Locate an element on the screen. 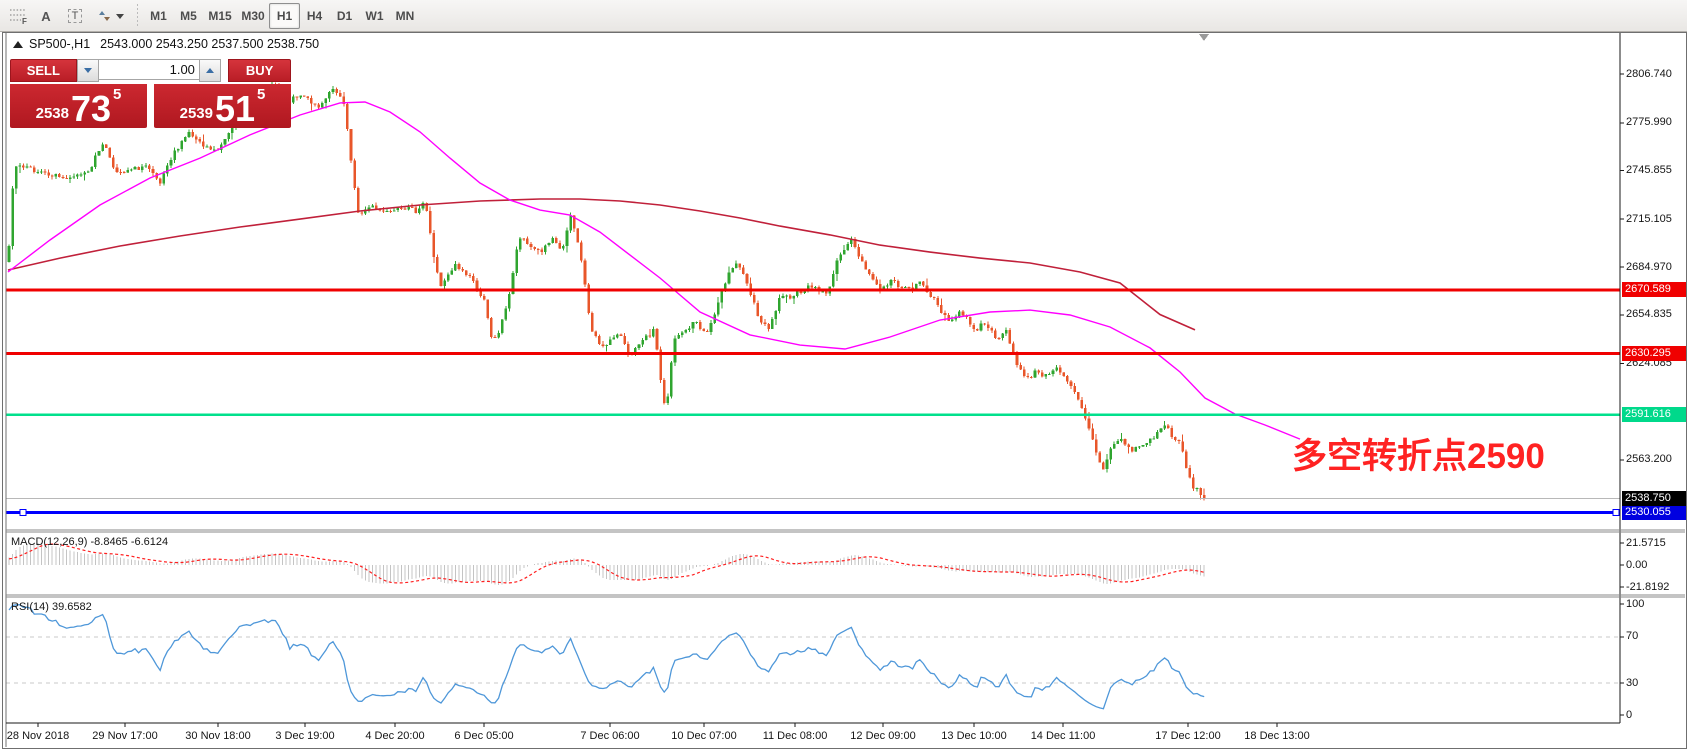 The image size is (1687, 749). volume-increase-button is located at coordinates (210, 70).